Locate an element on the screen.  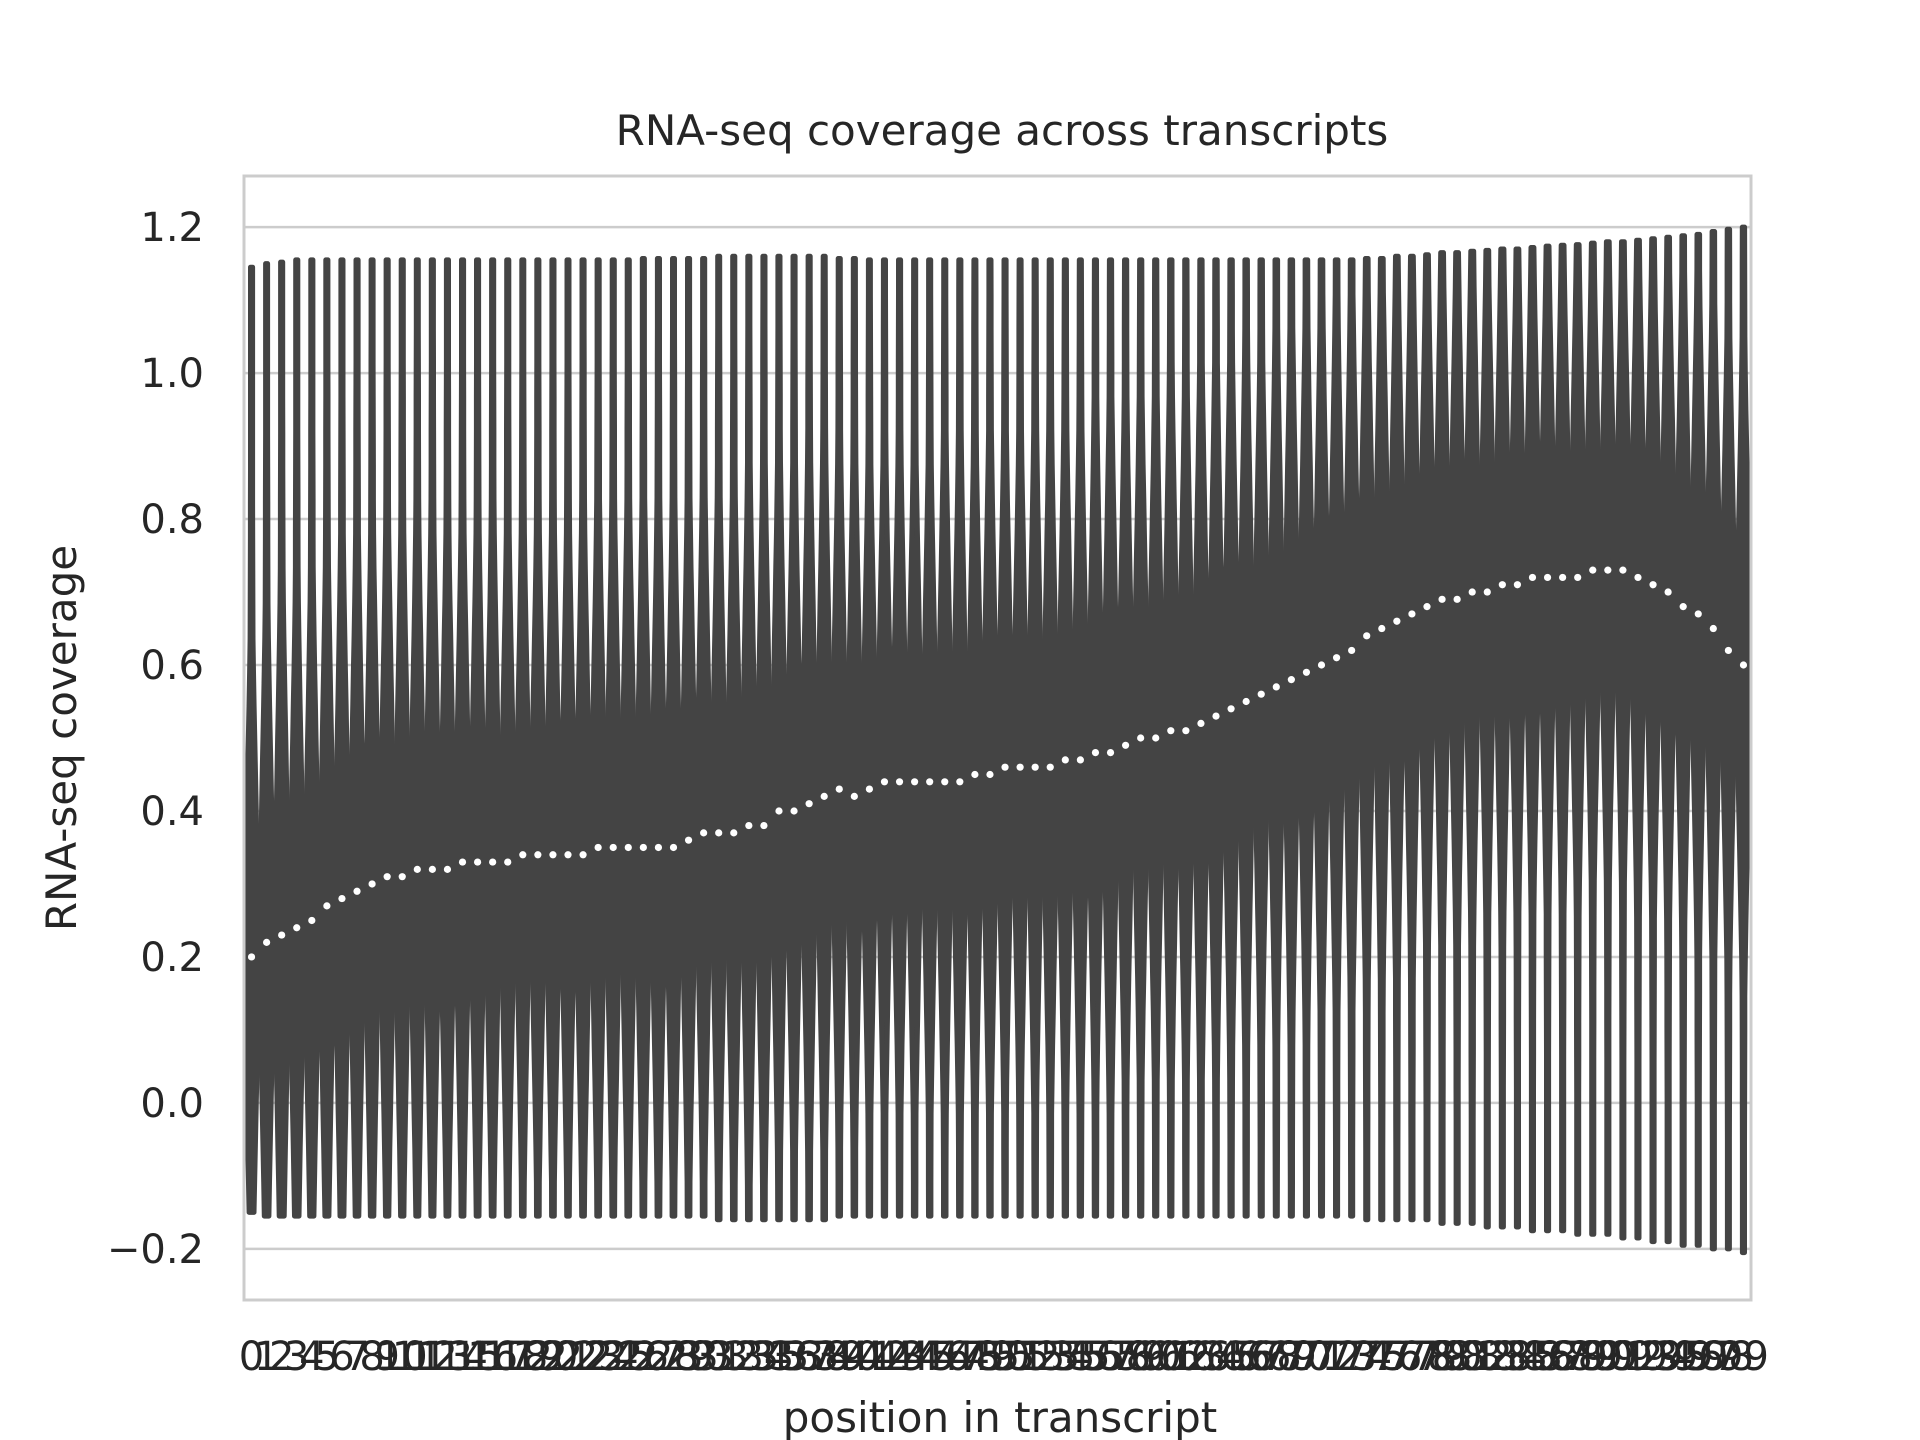
x-tick-label: 64 is located at coordinates (1216, 1357).